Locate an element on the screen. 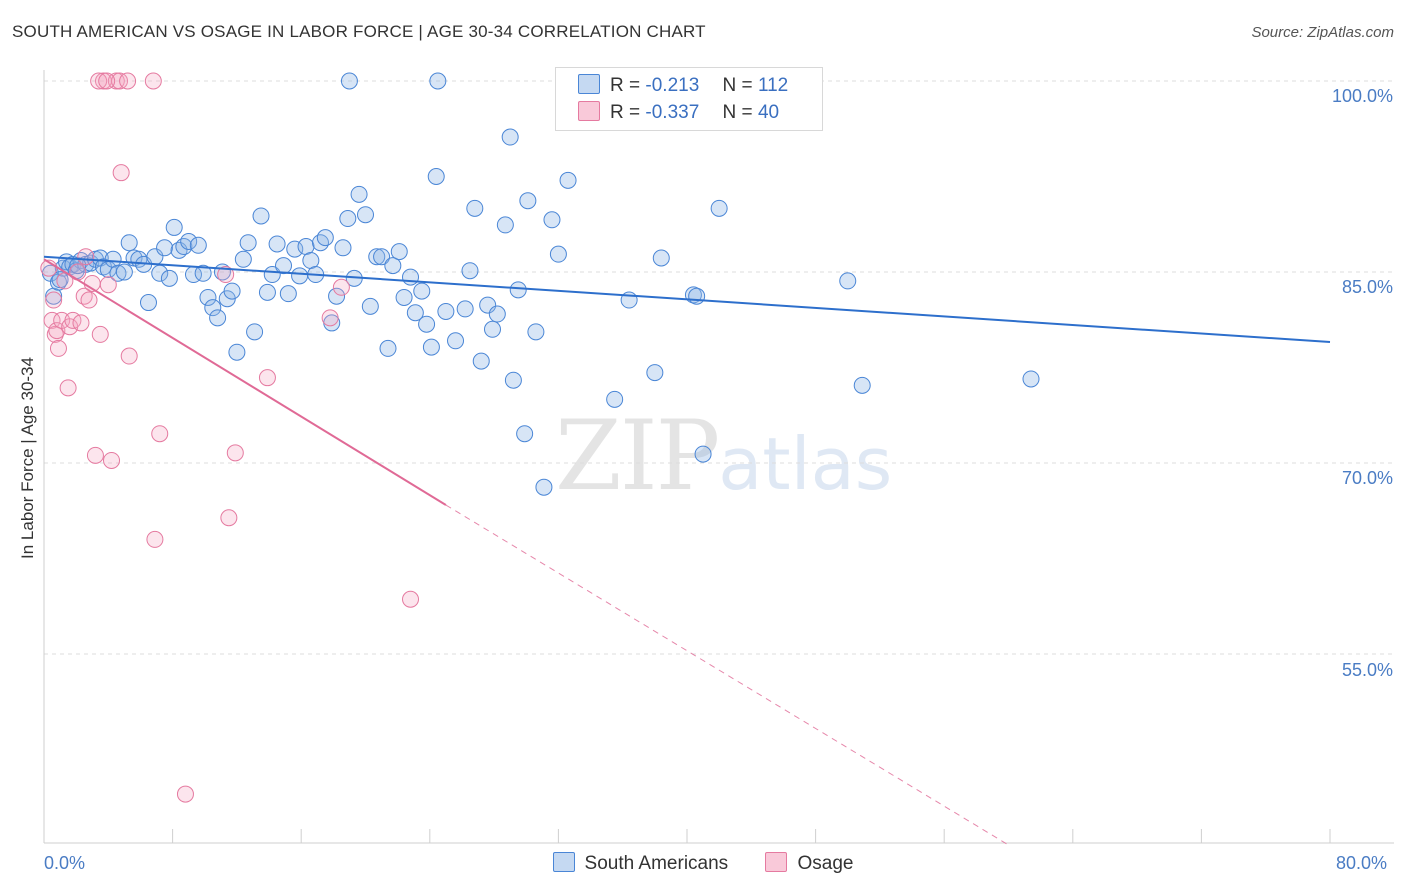 The image size is (1406, 892). legend-item-south-americans: South Americans is located at coordinates (640, 863).